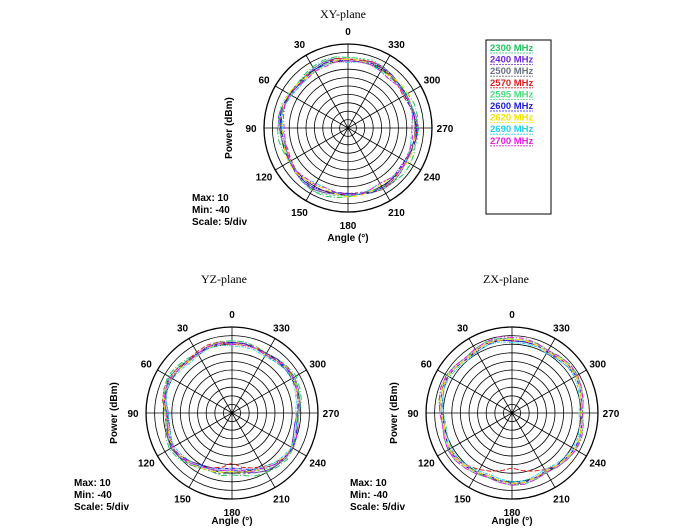 Image resolution: width=700 pixels, height=530 pixels. Describe the element at coordinates (512, 48) in the screenshot. I see `legend-entry: 2300 MHz` at that location.